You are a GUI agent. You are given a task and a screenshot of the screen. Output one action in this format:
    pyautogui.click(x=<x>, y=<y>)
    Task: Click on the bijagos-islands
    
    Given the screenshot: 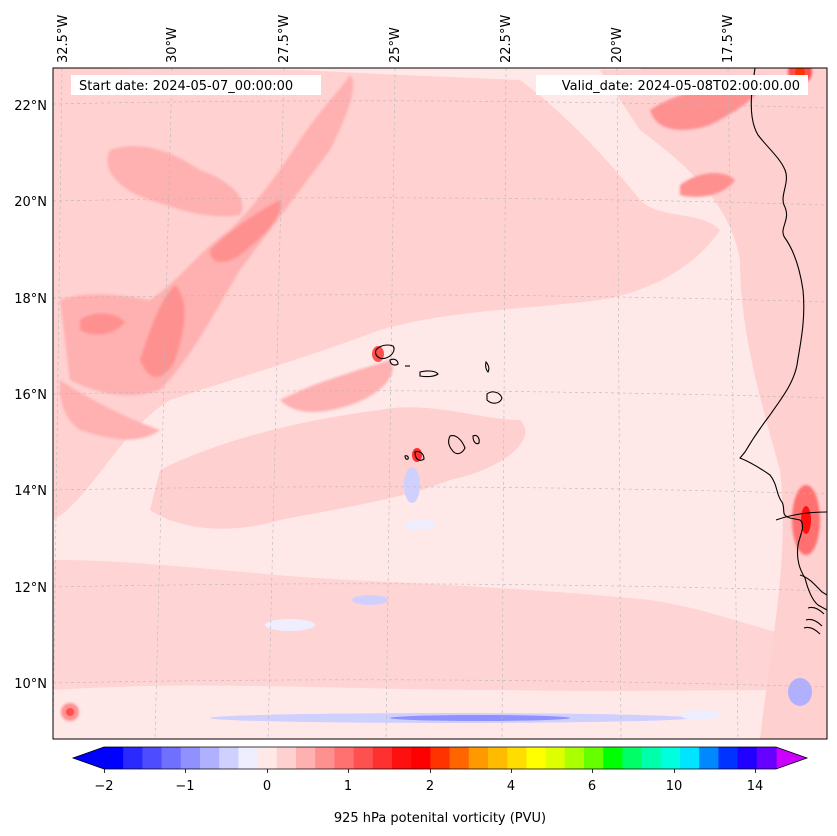 What is the action you would take?
    pyautogui.click(x=814, y=620)
    